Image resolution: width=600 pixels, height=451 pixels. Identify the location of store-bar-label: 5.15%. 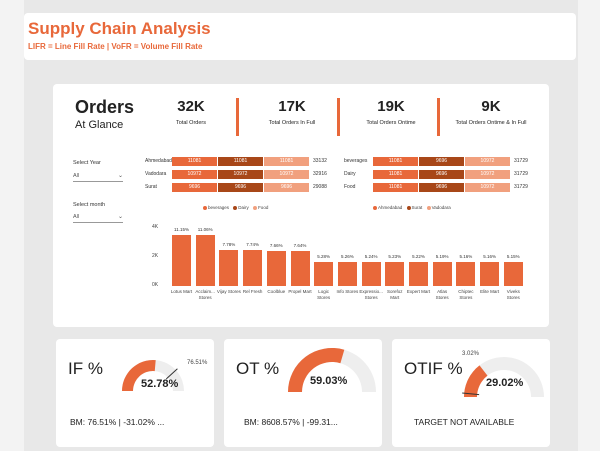
(513, 257).